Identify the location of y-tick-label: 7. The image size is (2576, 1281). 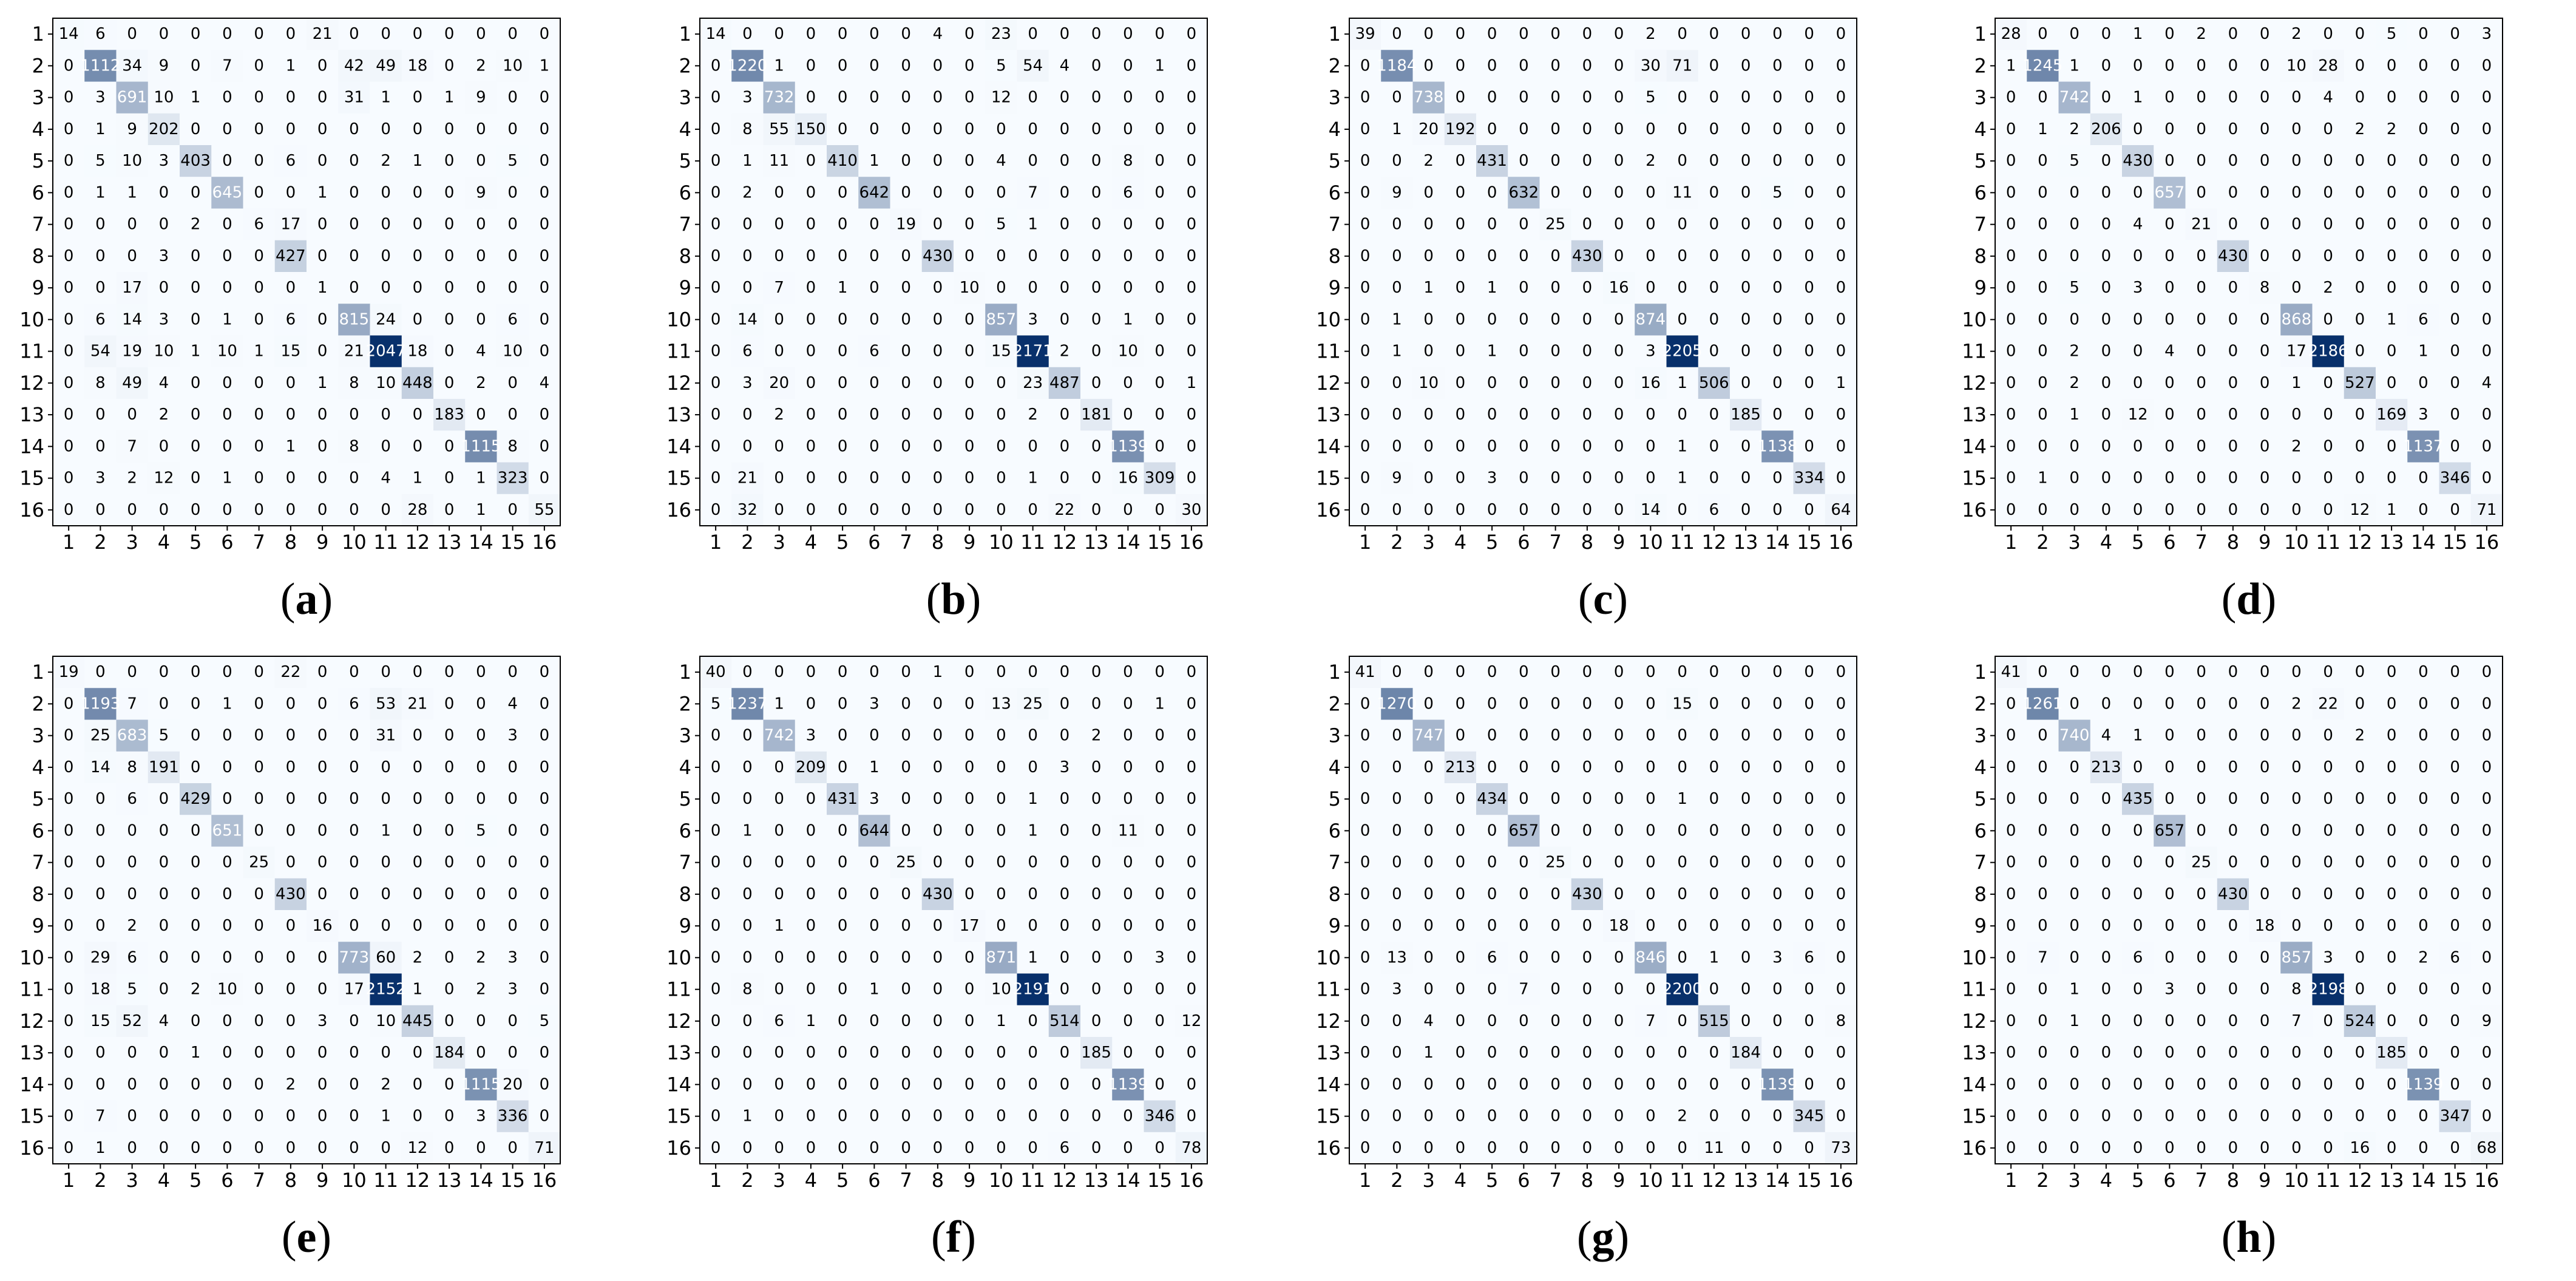
(685, 224).